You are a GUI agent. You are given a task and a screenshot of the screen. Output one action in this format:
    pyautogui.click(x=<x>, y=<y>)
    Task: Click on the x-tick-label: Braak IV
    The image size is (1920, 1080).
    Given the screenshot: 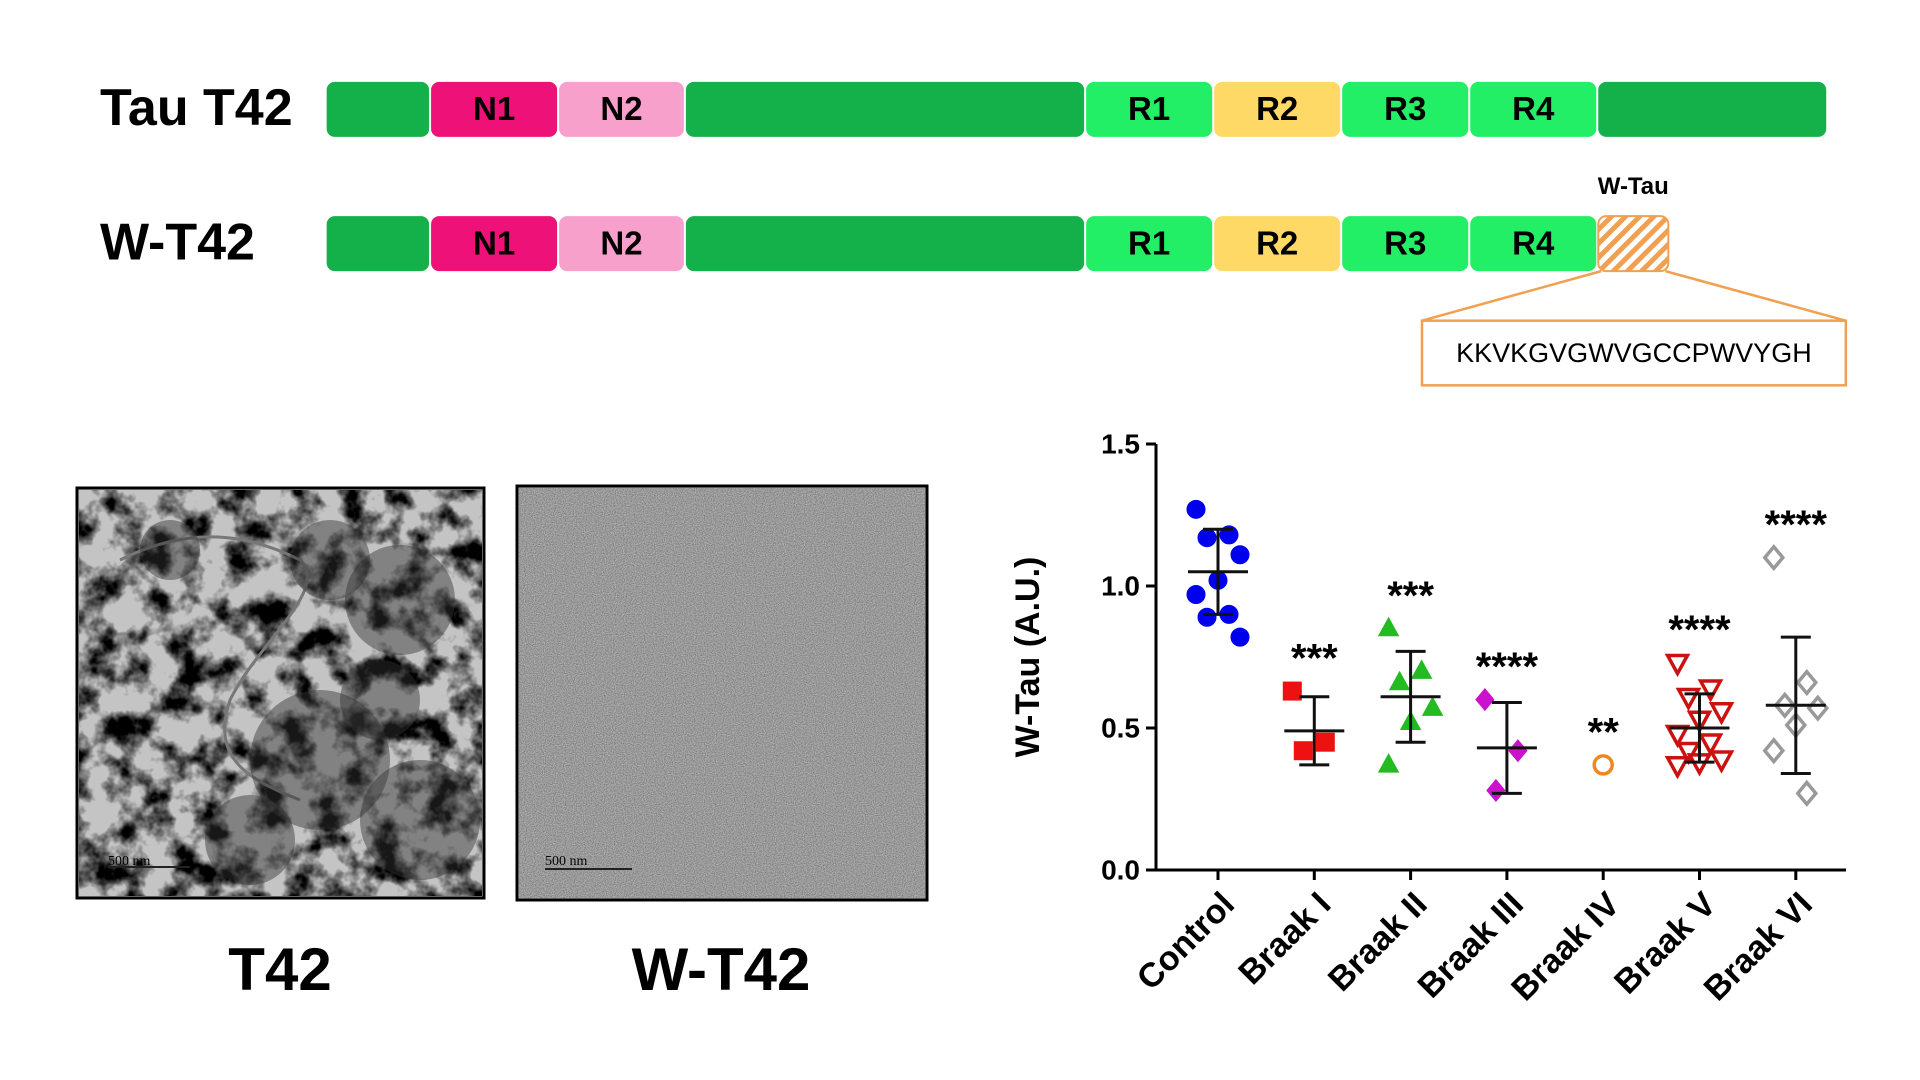 What is the action you would take?
    pyautogui.click(x=1565, y=946)
    